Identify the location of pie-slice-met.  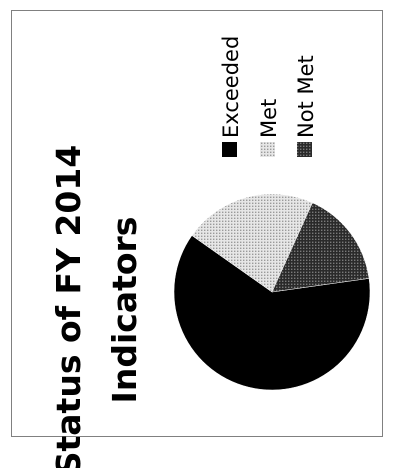
(252, 243).